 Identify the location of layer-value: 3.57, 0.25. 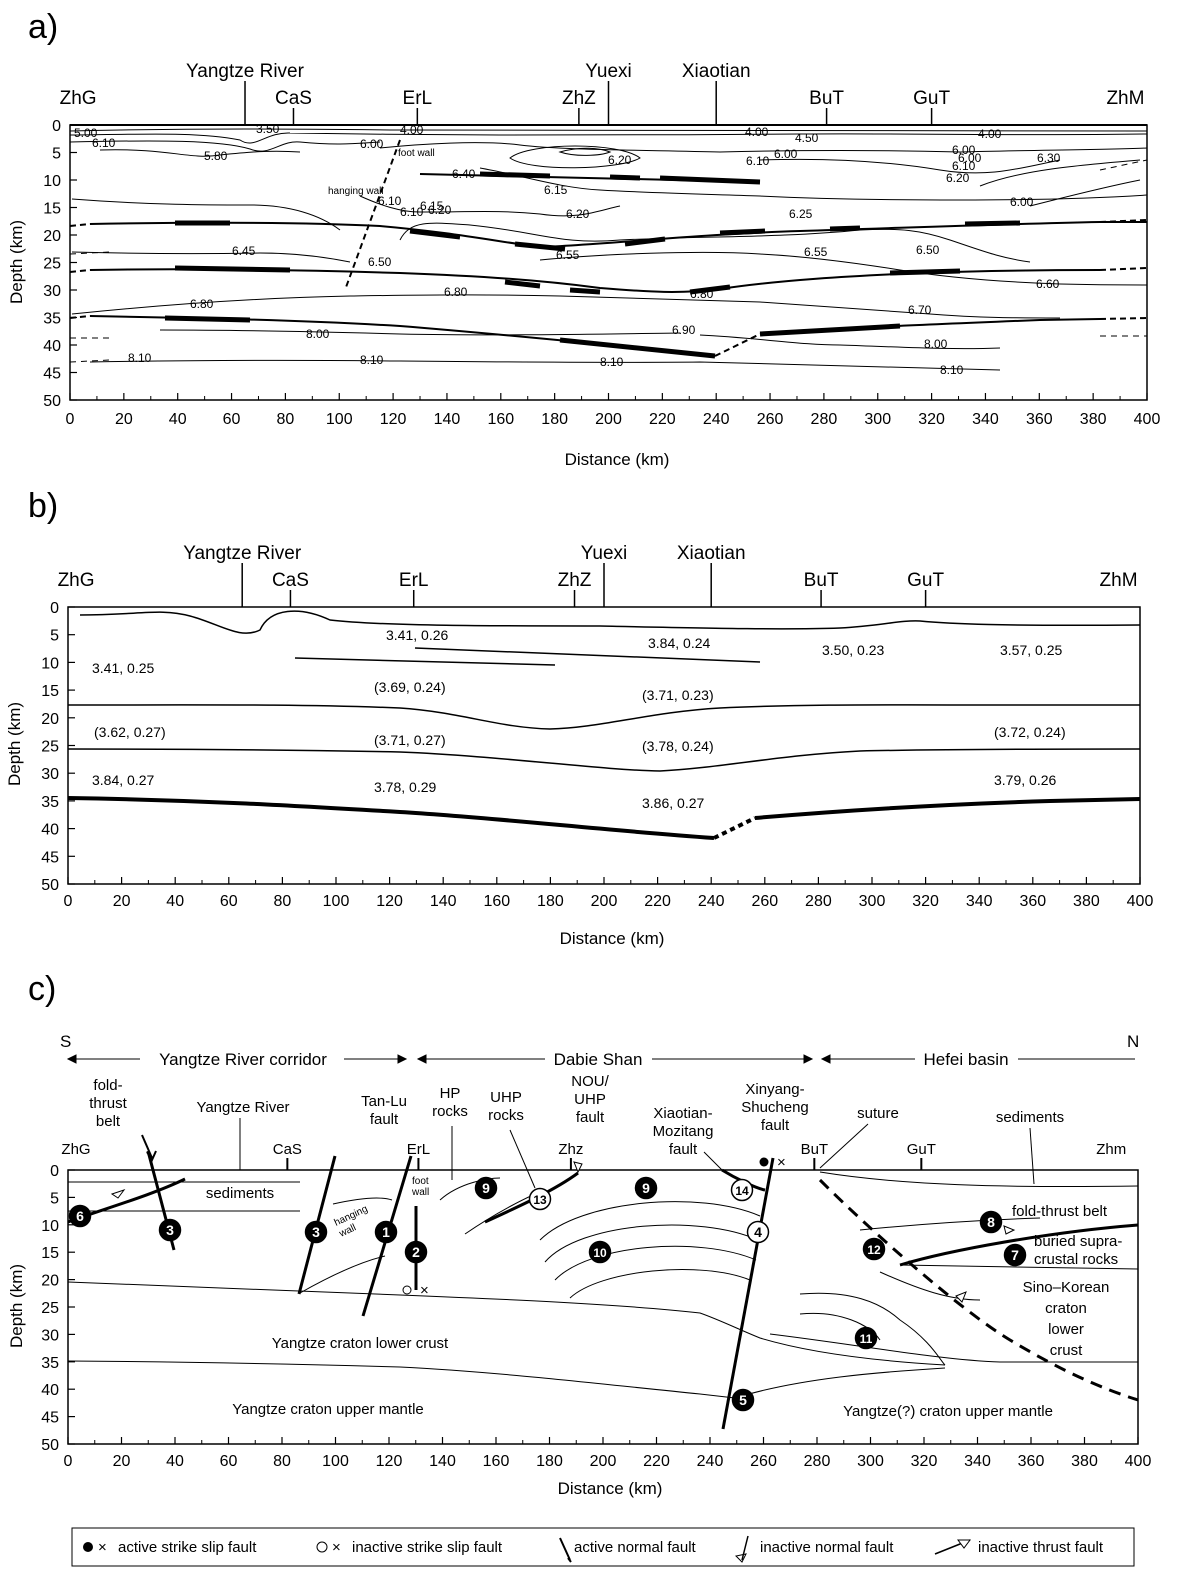
(1031, 650).